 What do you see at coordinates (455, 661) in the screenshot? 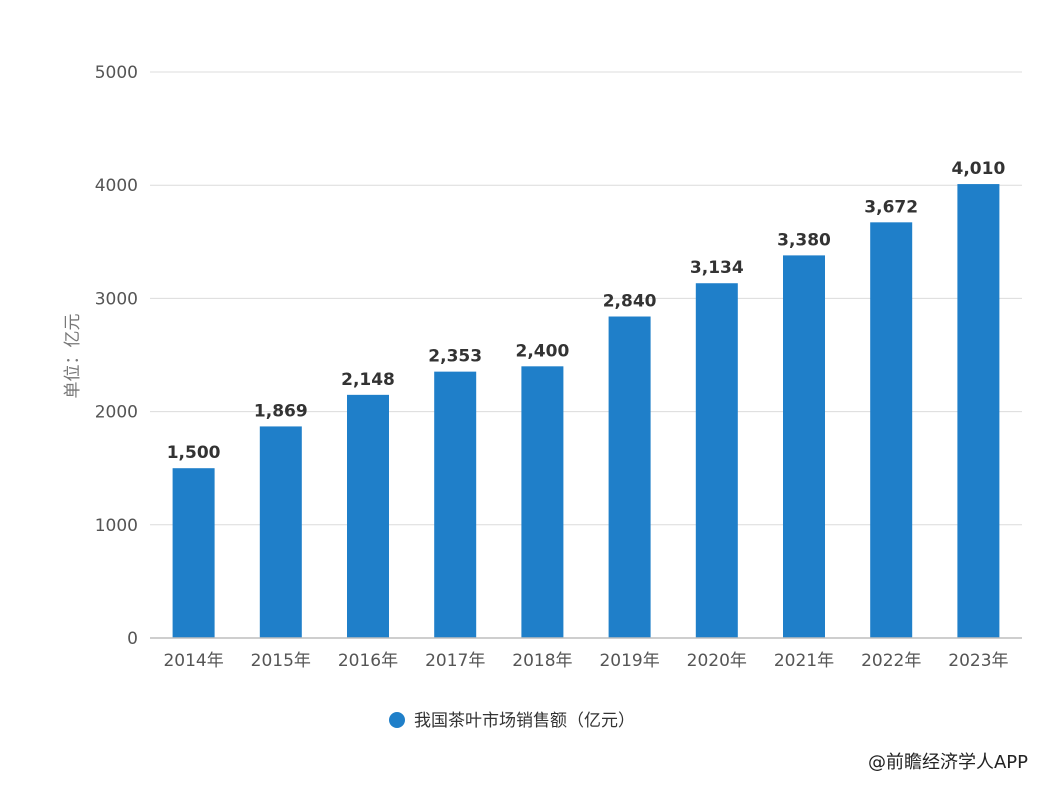
I see `x-tick-label: 2017年` at bounding box center [455, 661].